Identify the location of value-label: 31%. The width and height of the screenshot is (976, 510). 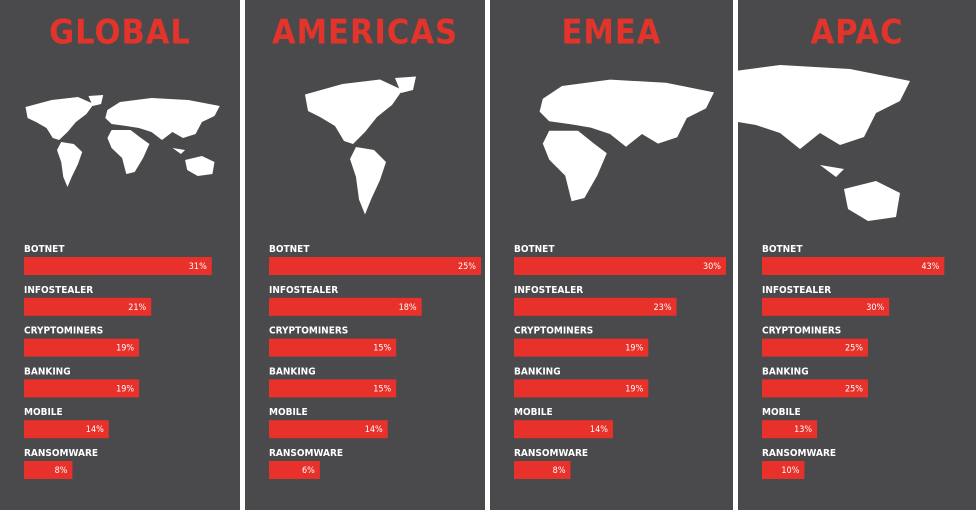
(198, 267).